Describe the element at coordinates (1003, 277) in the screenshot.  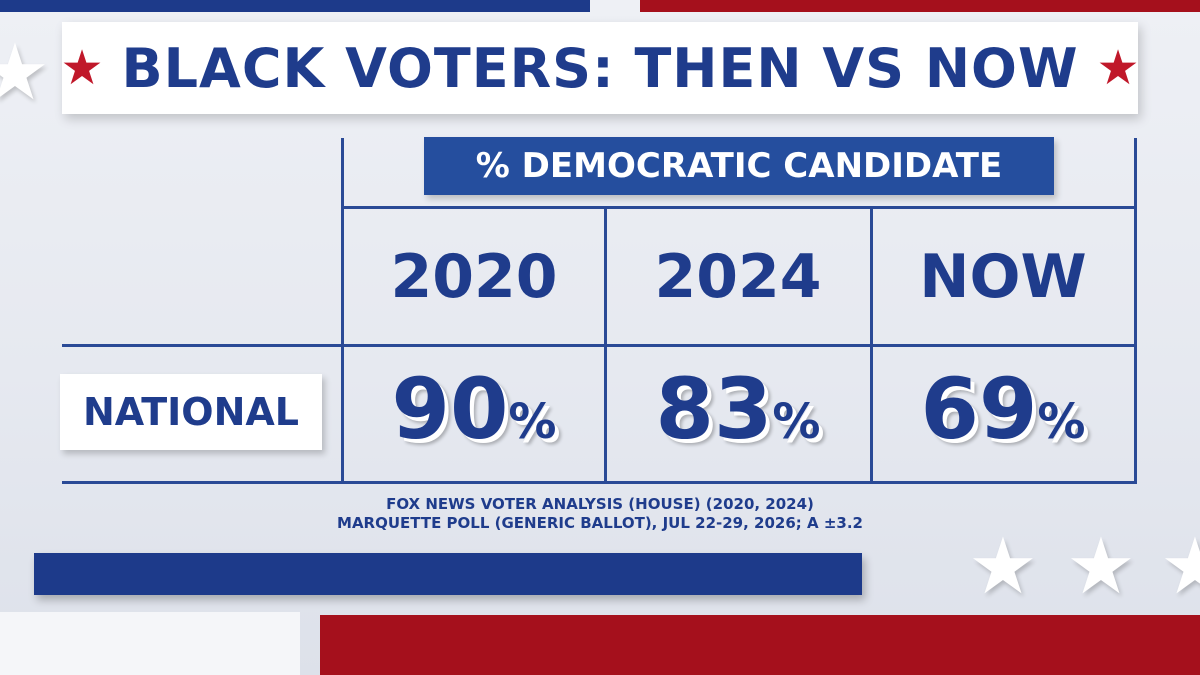
I see `column-header-now: NOW` at that location.